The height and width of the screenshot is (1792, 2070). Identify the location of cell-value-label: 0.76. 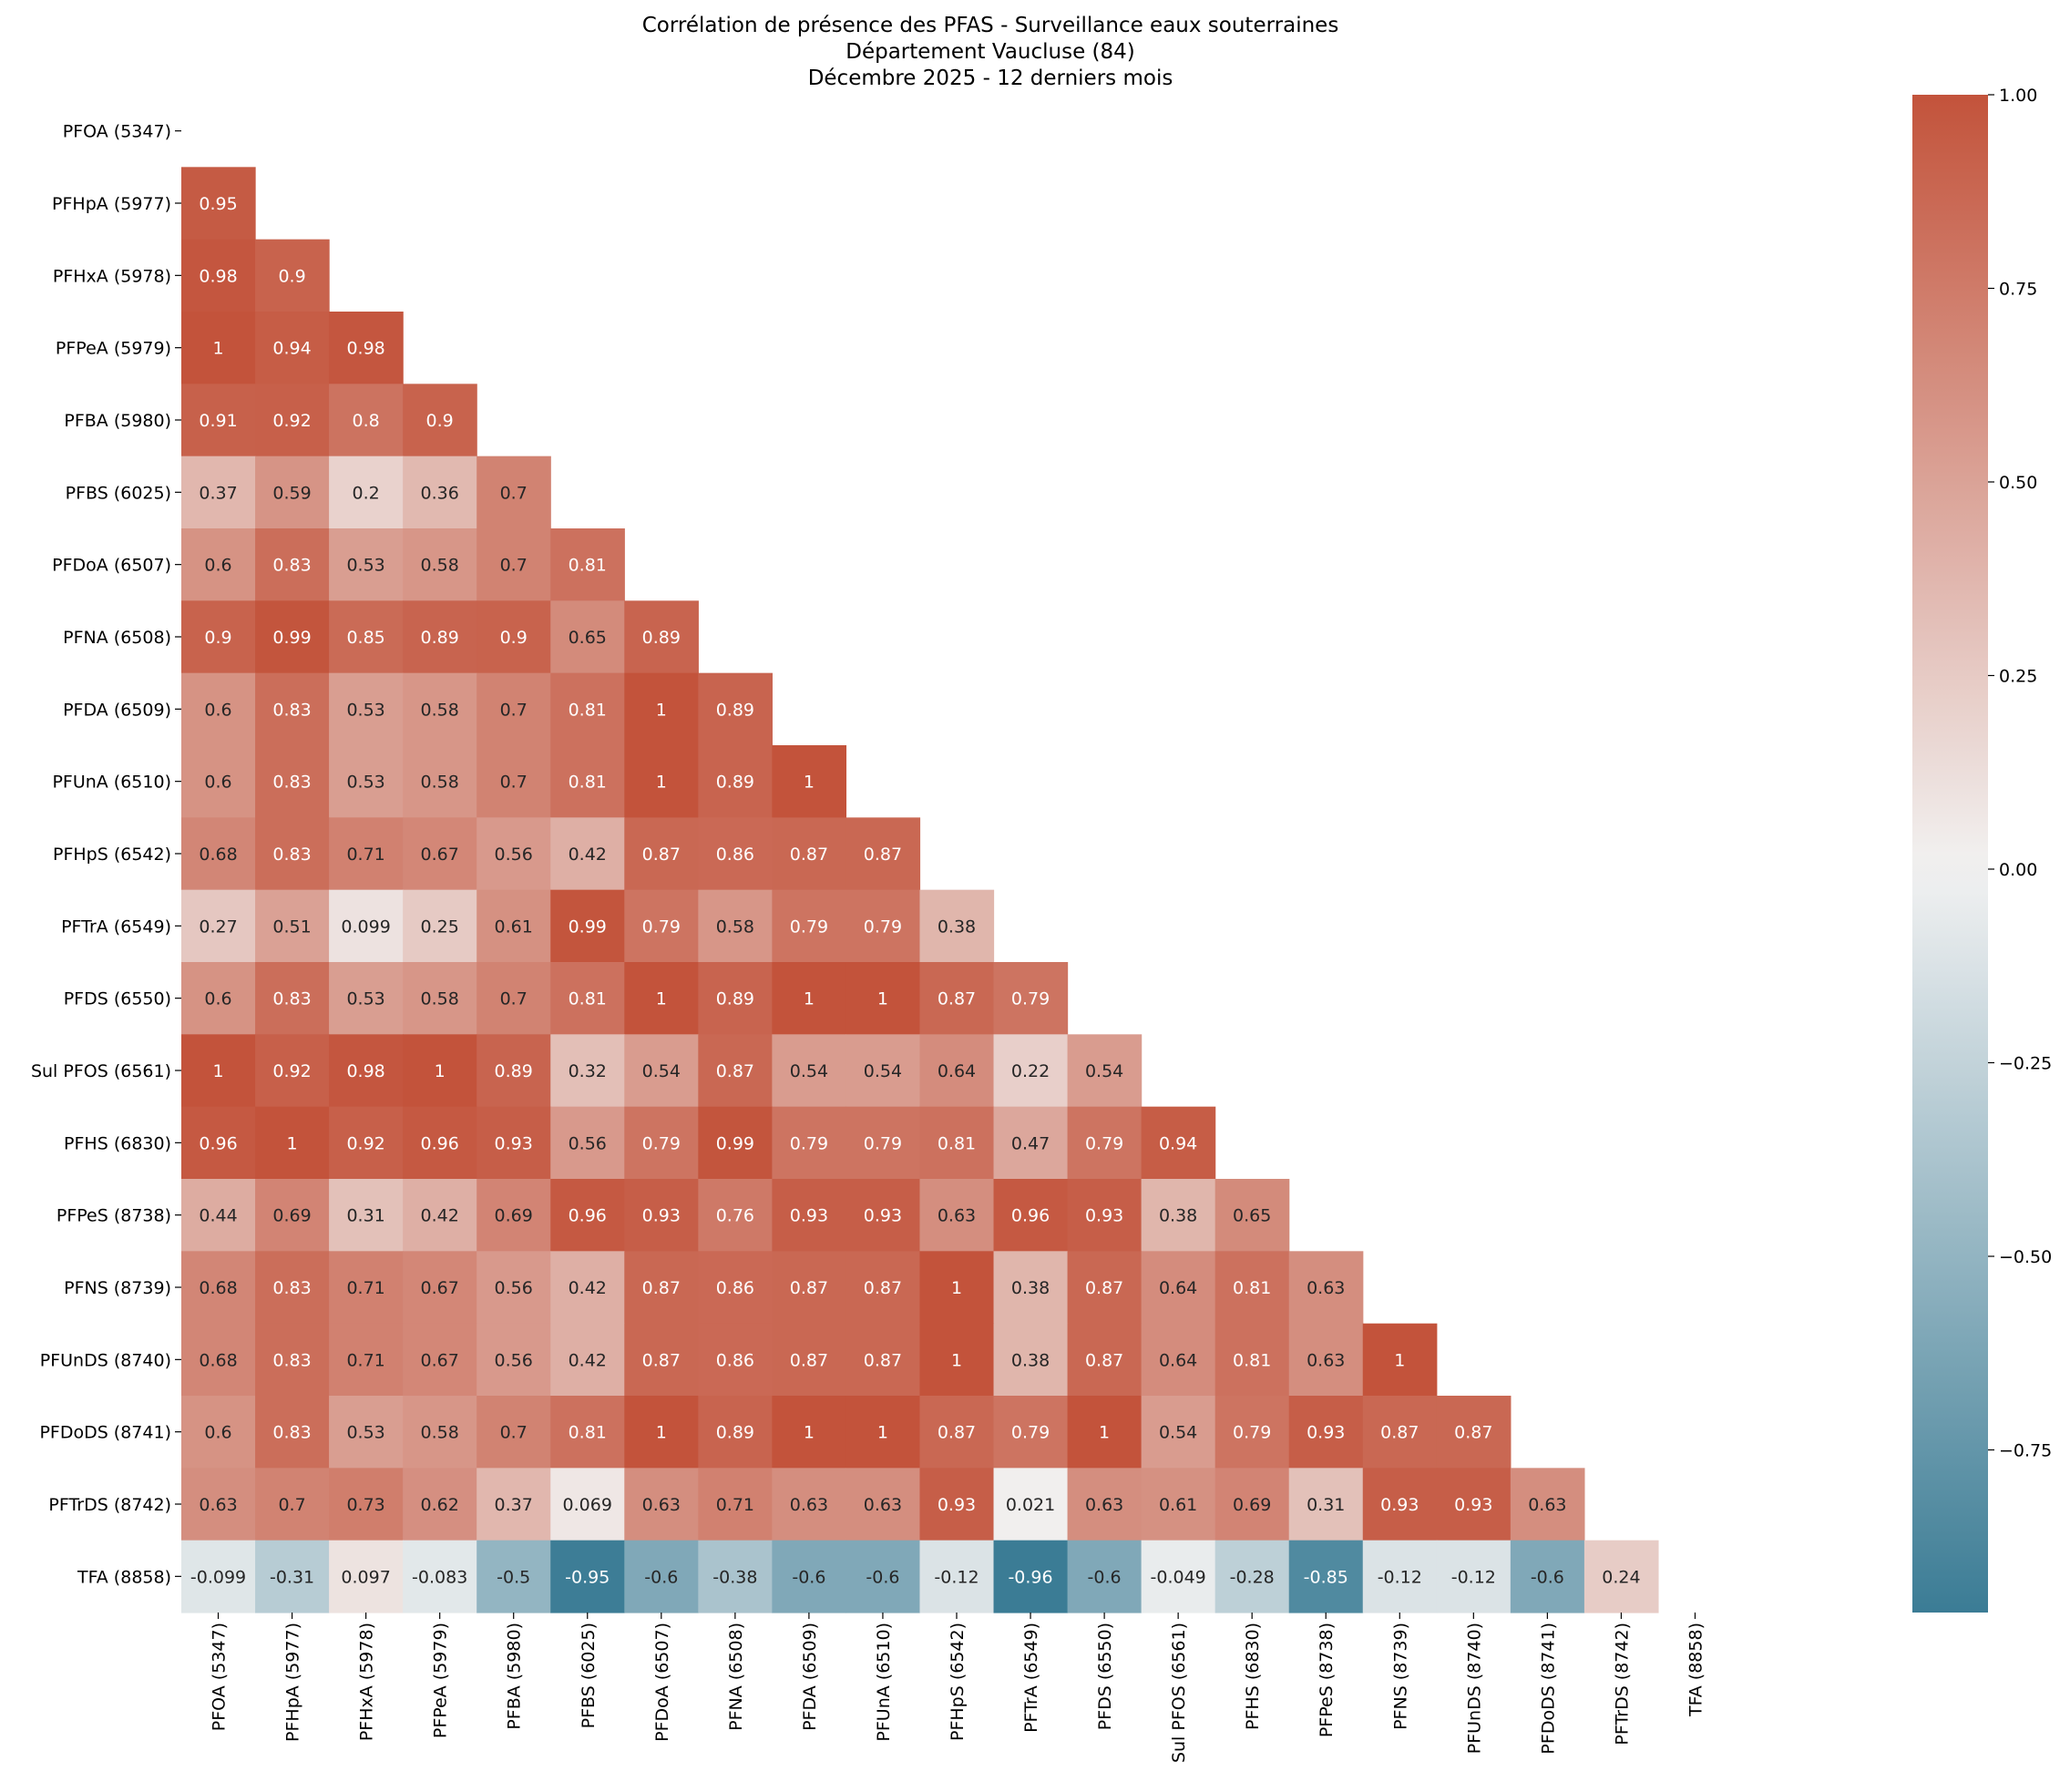
(735, 1216).